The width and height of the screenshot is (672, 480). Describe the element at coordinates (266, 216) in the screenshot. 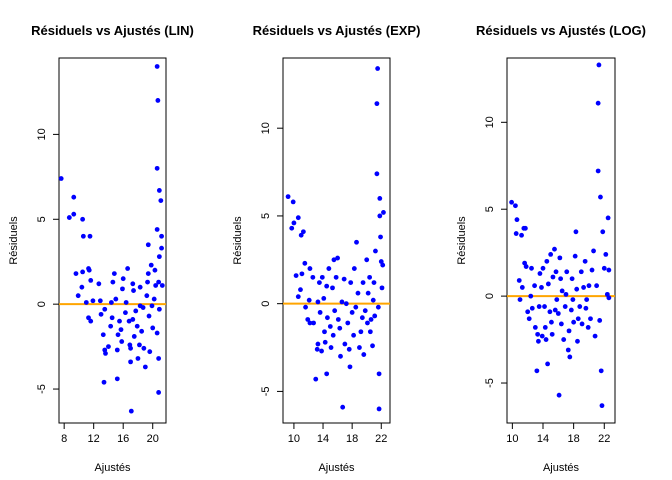

I see `y-tick-label: 5` at that location.